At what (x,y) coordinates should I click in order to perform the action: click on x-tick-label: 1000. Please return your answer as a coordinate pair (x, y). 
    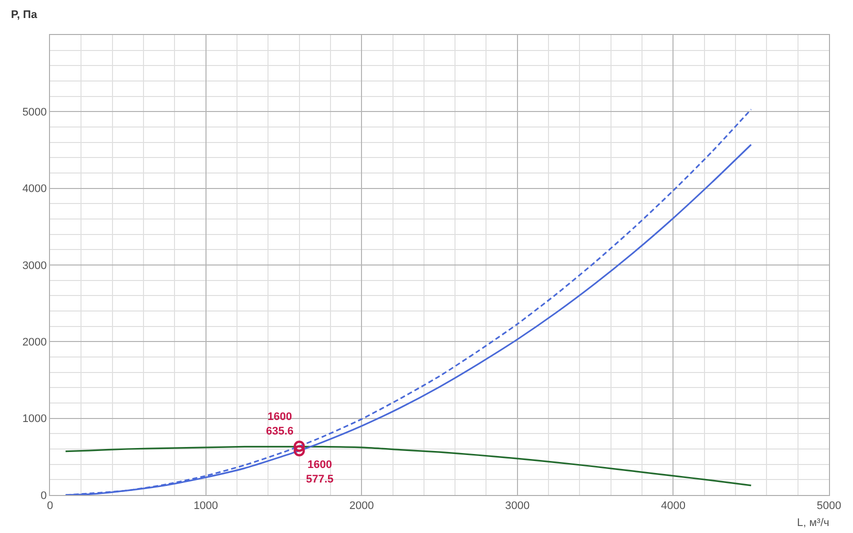
    Looking at the image, I should click on (206, 506).